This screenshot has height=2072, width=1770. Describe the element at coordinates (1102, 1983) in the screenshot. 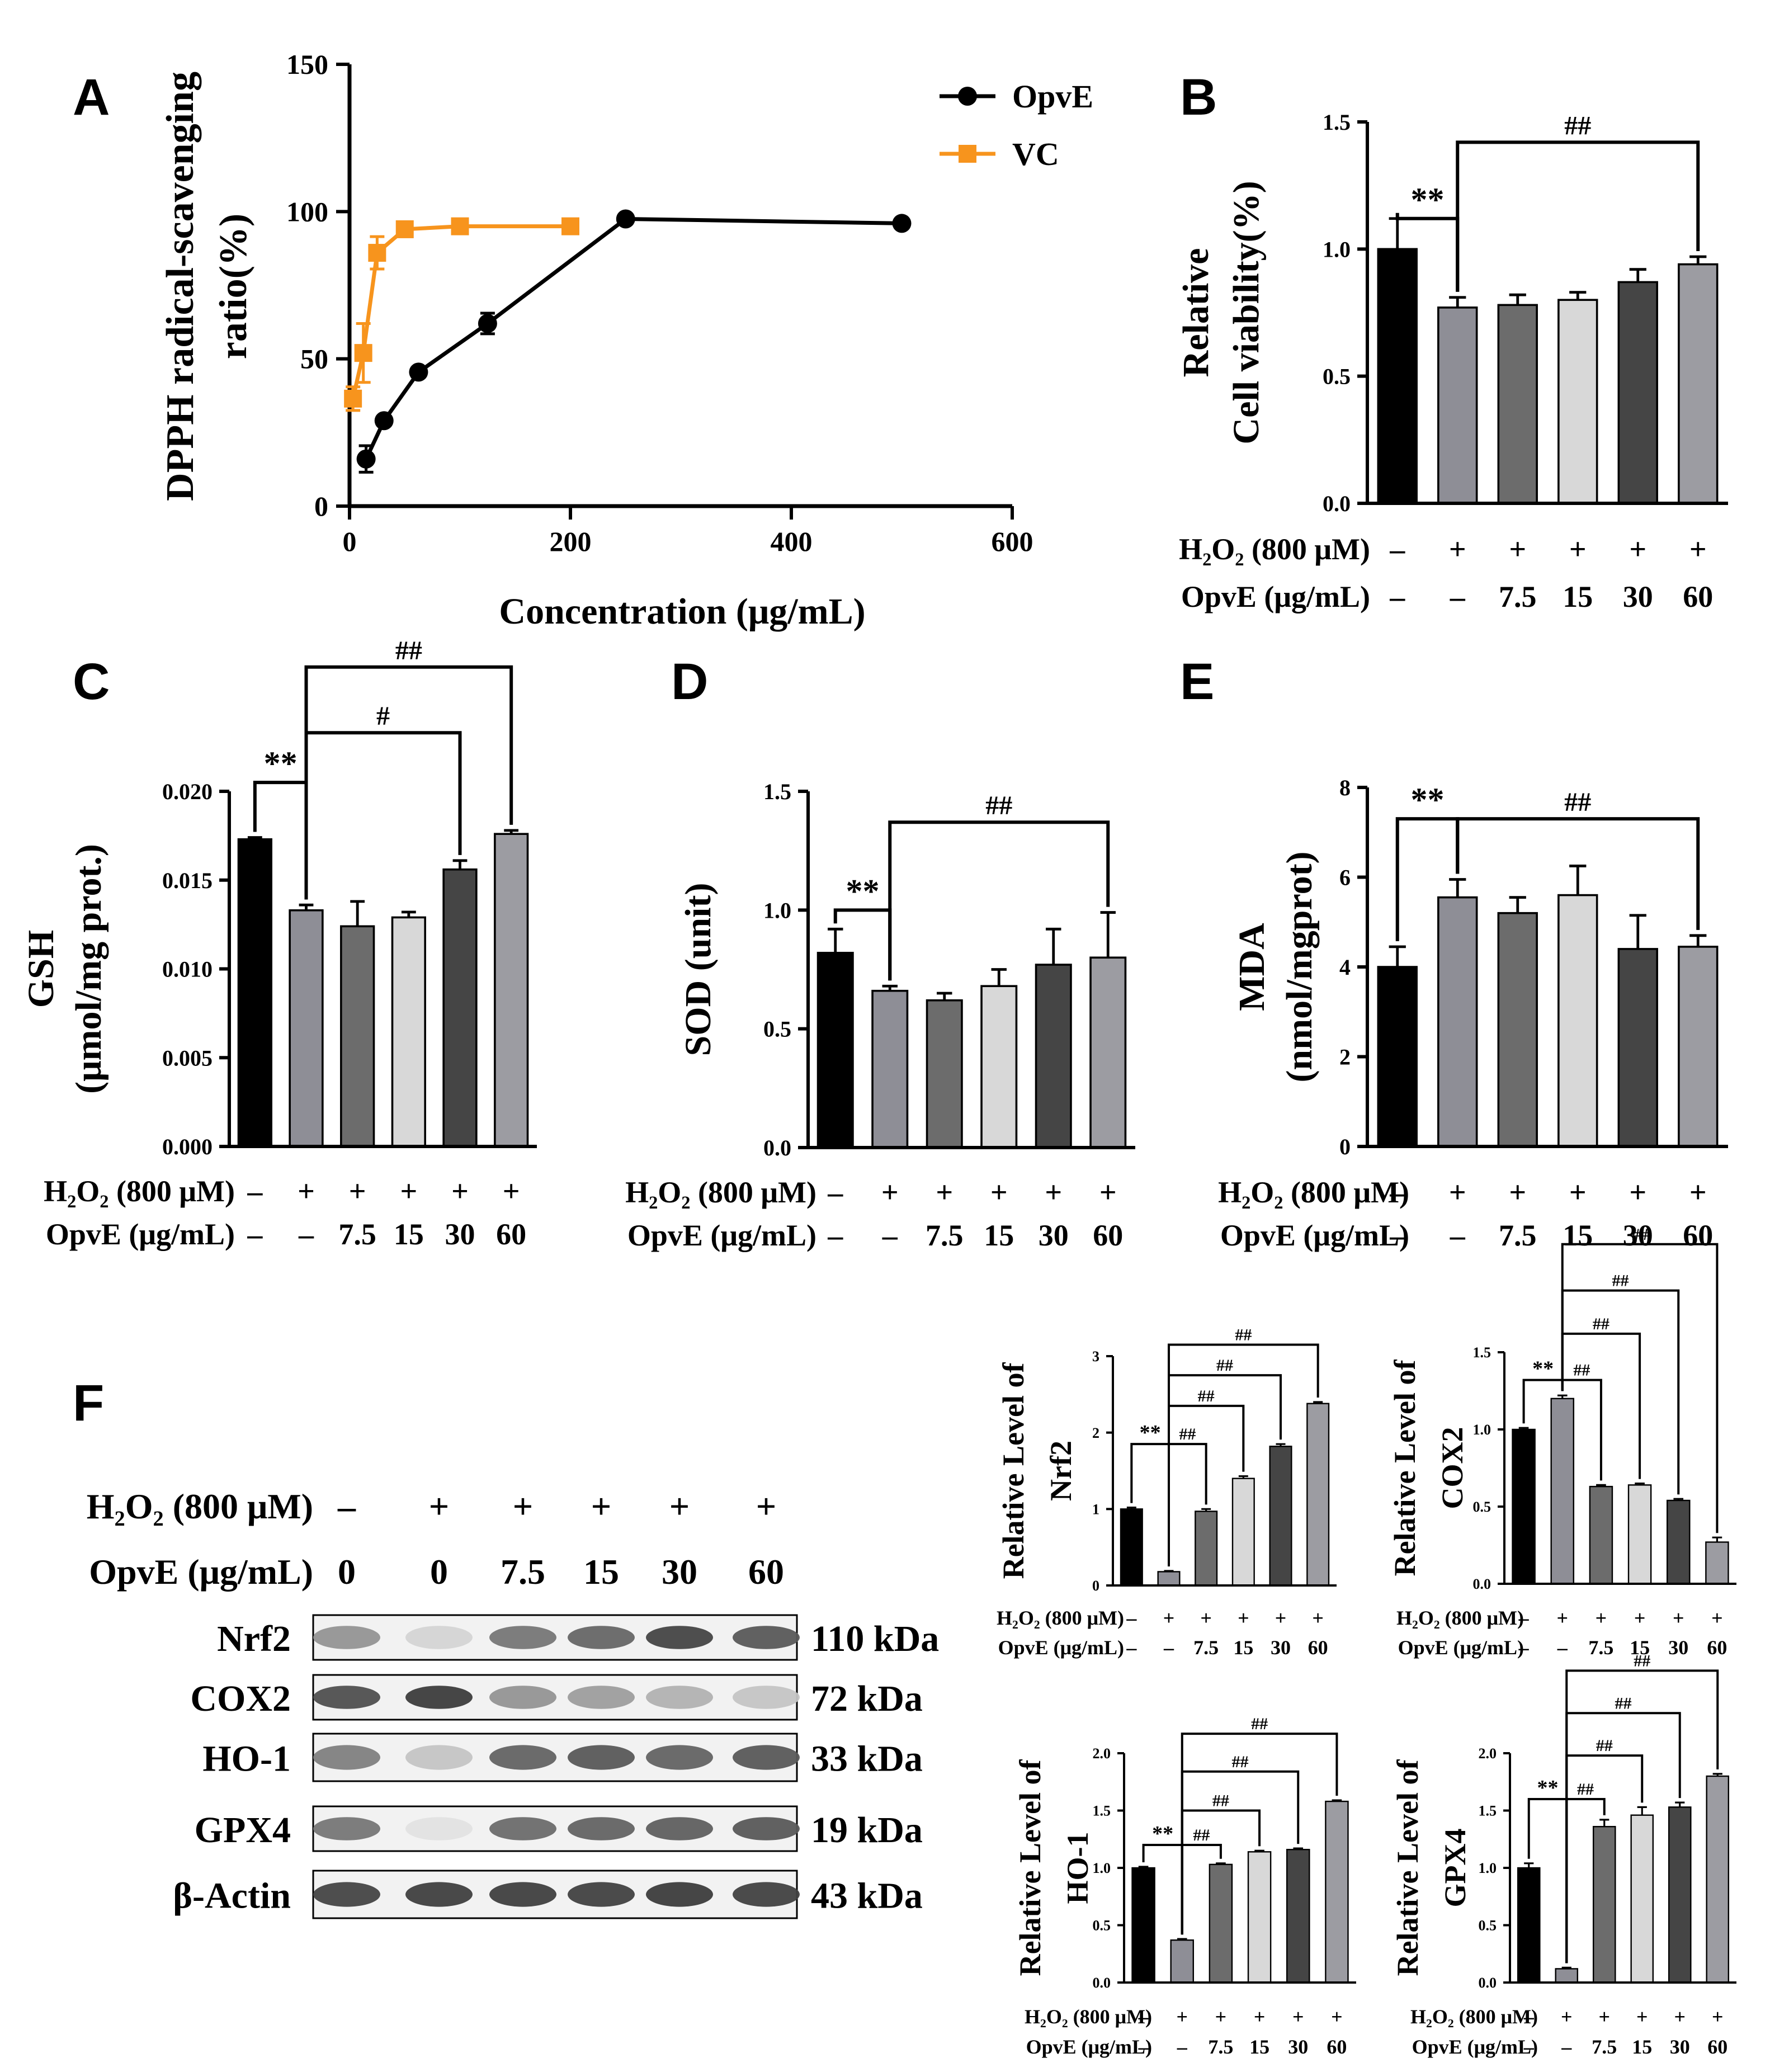

I see `y-tick-label: 0.0` at that location.